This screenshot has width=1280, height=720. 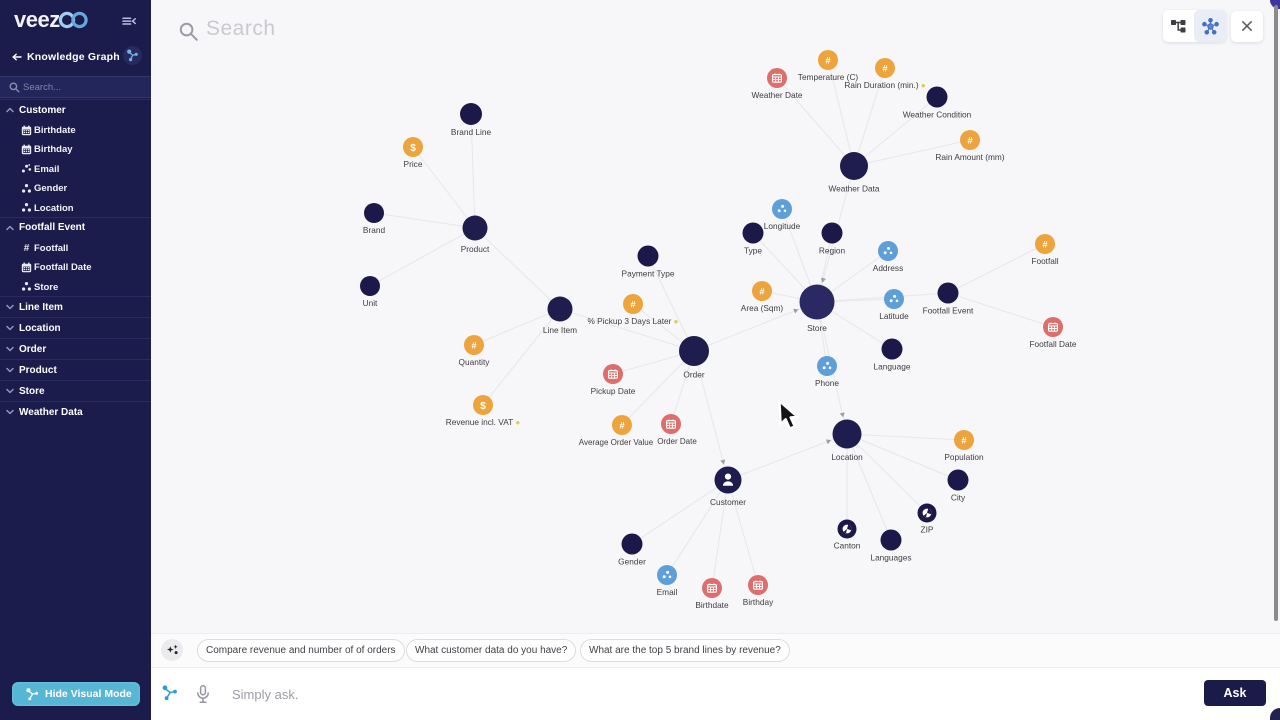 I want to click on svg-text: Rain Duration (min.) ●, so click(x=884, y=85).